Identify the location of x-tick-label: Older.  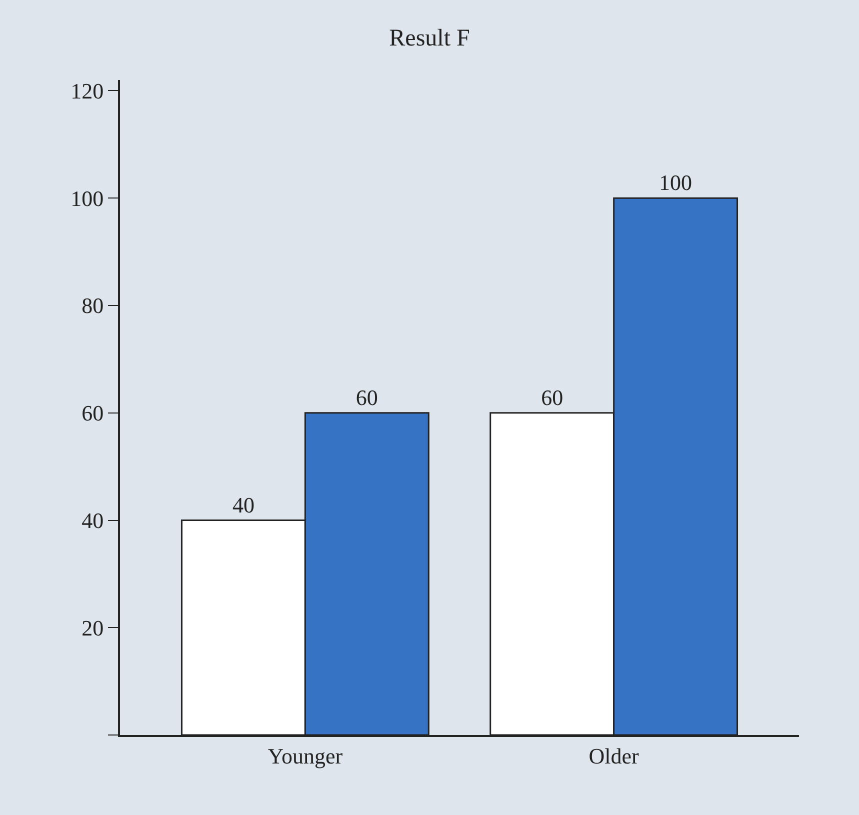
(614, 755).